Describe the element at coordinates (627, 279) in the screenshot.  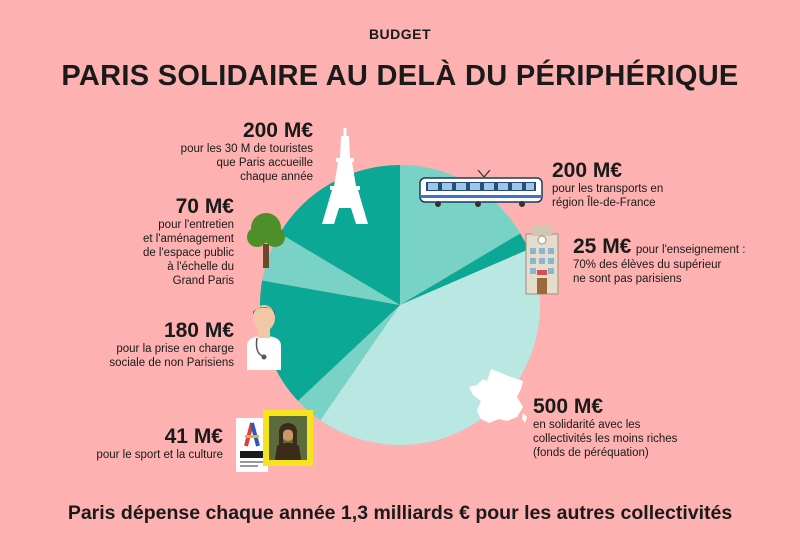
I see `education-desc-line: ne sont pas parisiens` at that location.